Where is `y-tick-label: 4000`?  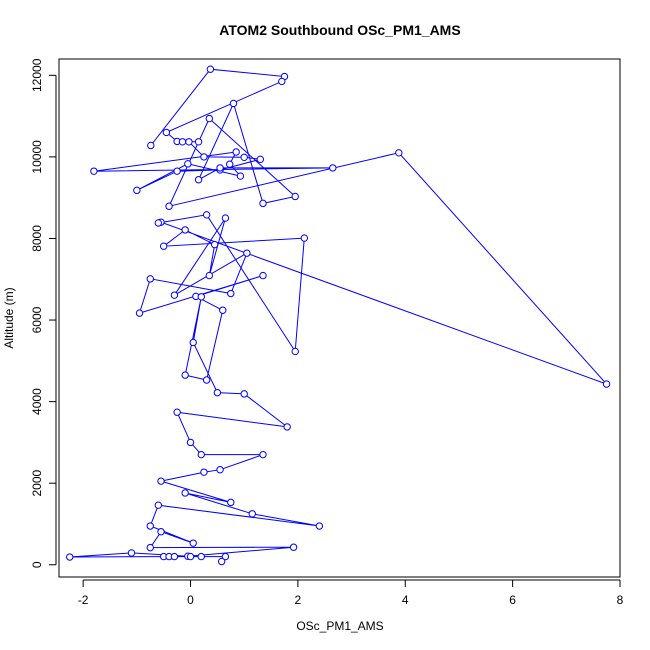 y-tick-label: 4000 is located at coordinates (37, 401).